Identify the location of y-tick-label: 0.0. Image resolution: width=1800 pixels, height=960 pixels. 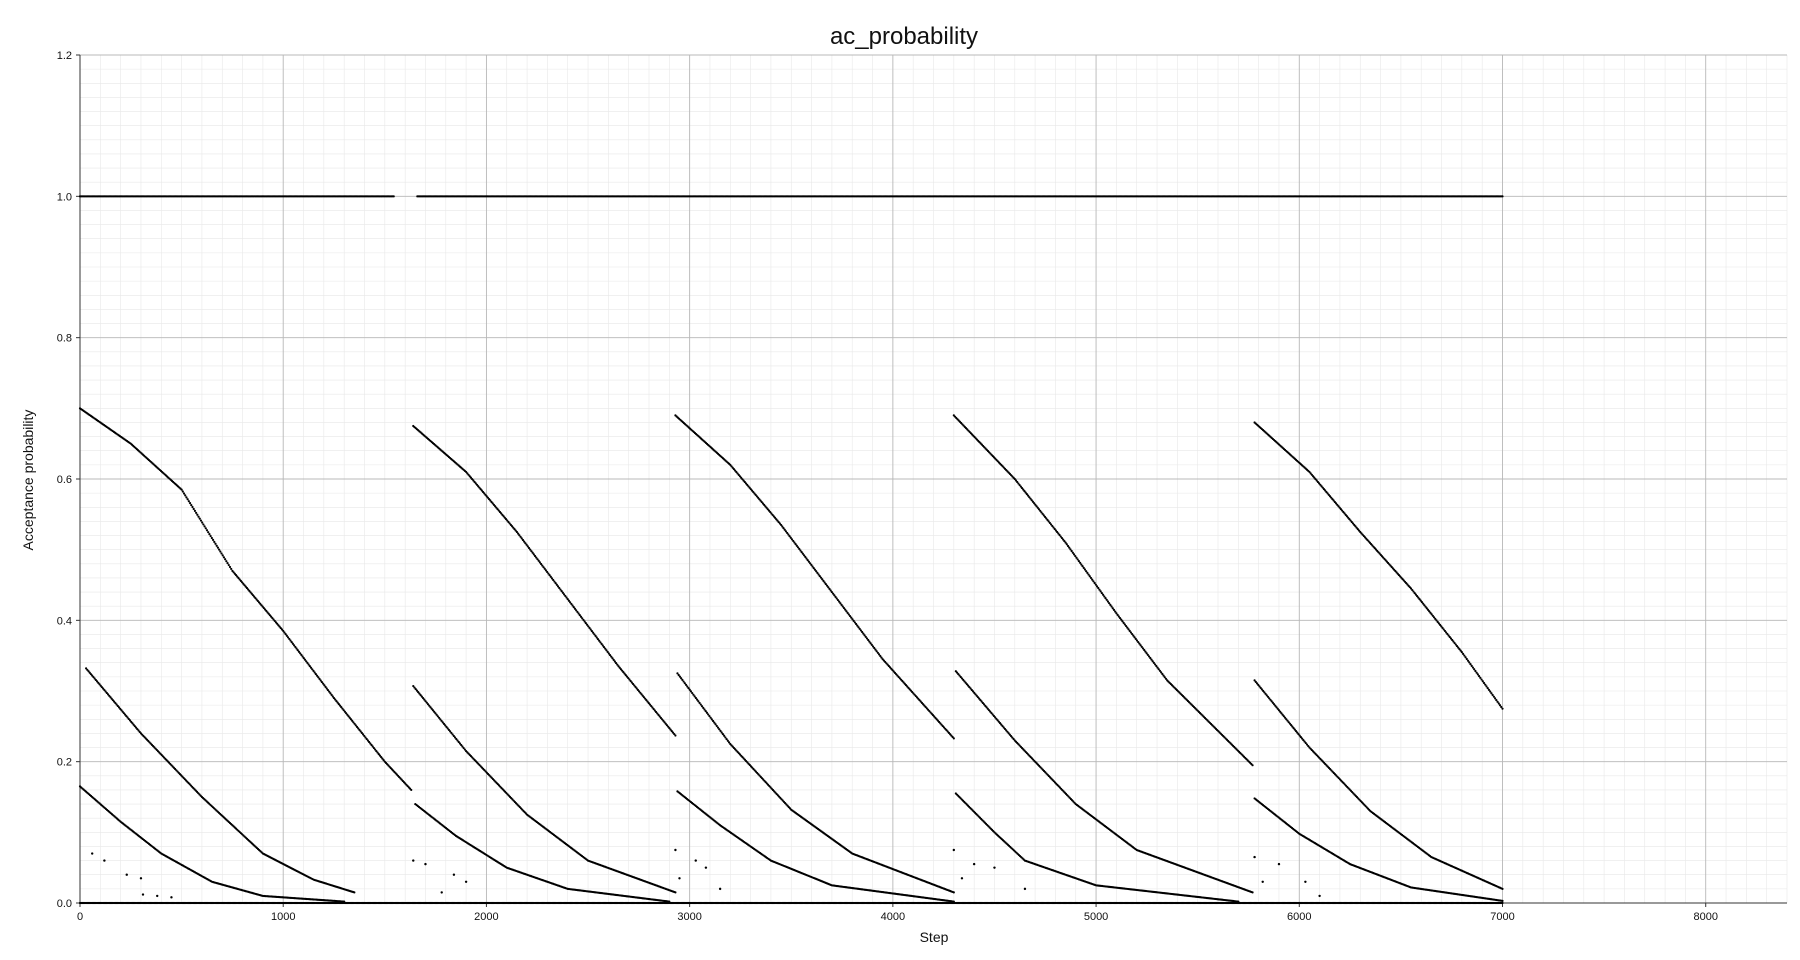
(64, 904).